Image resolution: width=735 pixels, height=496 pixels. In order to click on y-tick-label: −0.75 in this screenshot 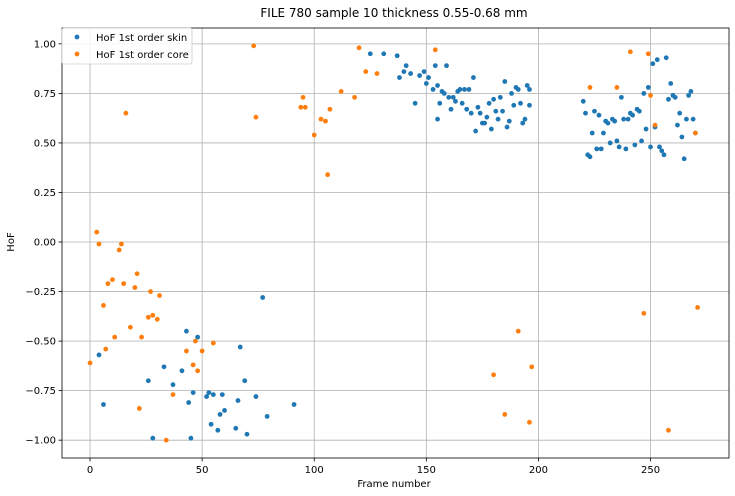, I will do `click(40, 391)`.